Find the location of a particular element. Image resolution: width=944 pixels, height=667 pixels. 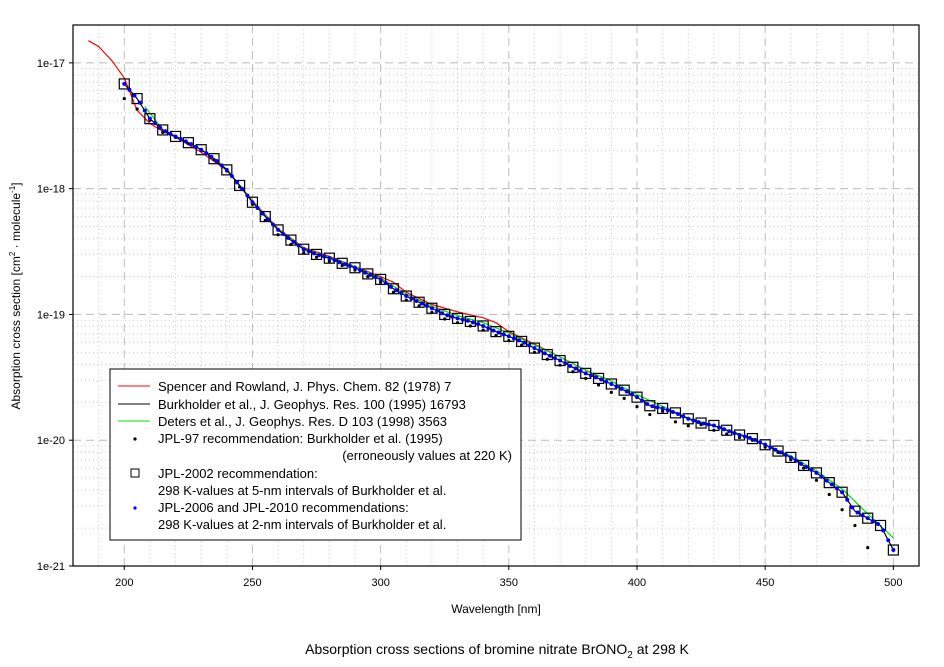

title-sub: 2 is located at coordinates (630, 655).